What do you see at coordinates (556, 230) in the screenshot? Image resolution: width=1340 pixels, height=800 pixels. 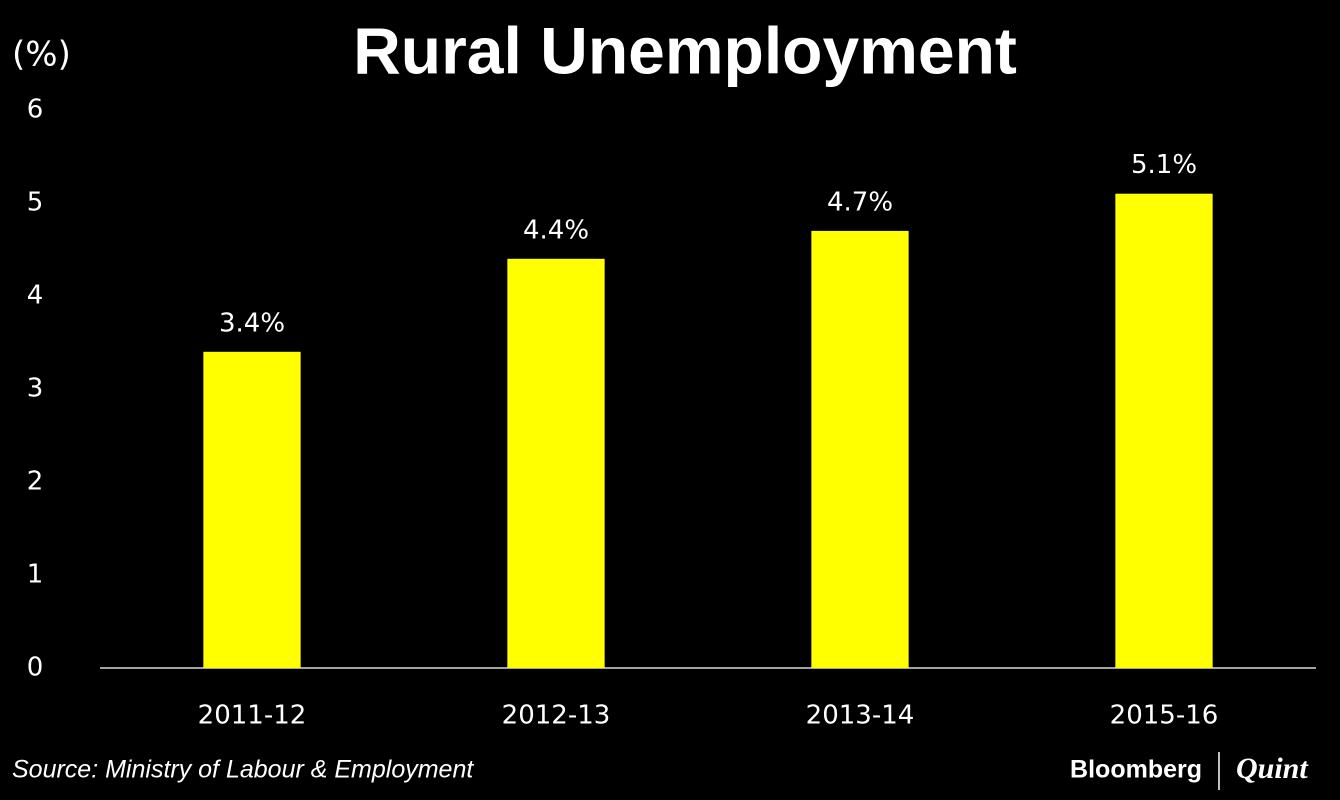 I see `value-label: 4.4%` at bounding box center [556, 230].